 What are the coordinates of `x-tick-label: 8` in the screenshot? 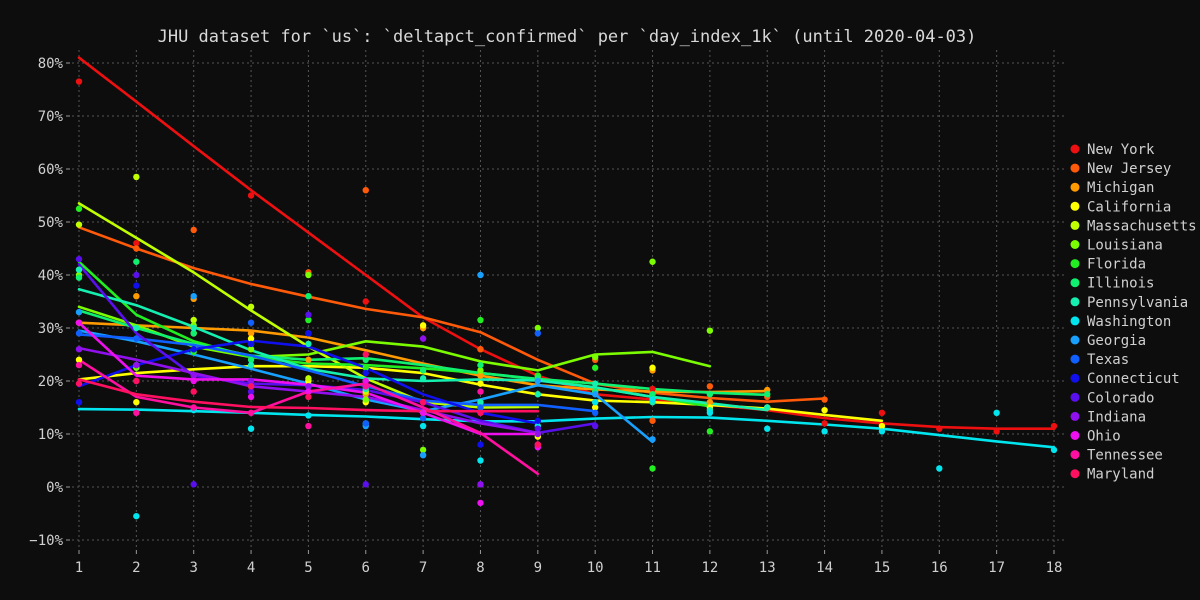 It's located at (480, 568).